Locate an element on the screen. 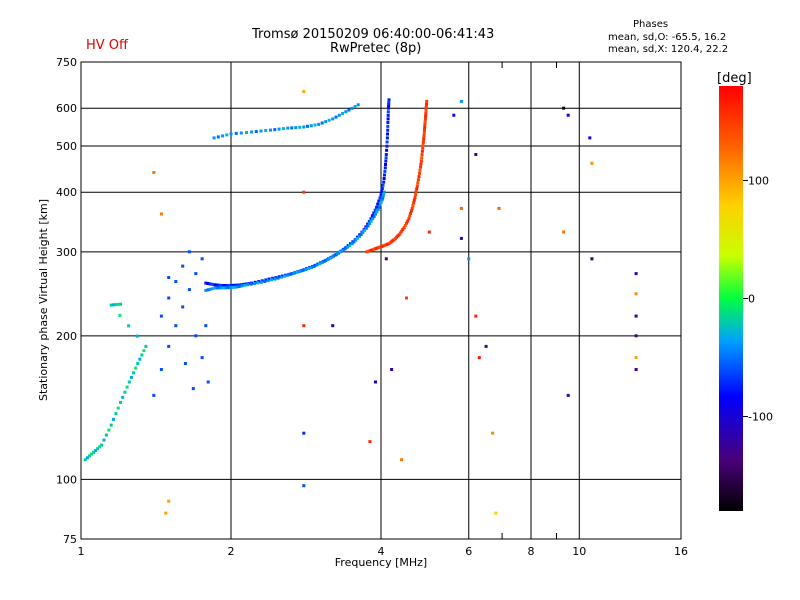 This screenshot has width=800, height=600. x-tick-label: 10 is located at coordinates (579, 551).